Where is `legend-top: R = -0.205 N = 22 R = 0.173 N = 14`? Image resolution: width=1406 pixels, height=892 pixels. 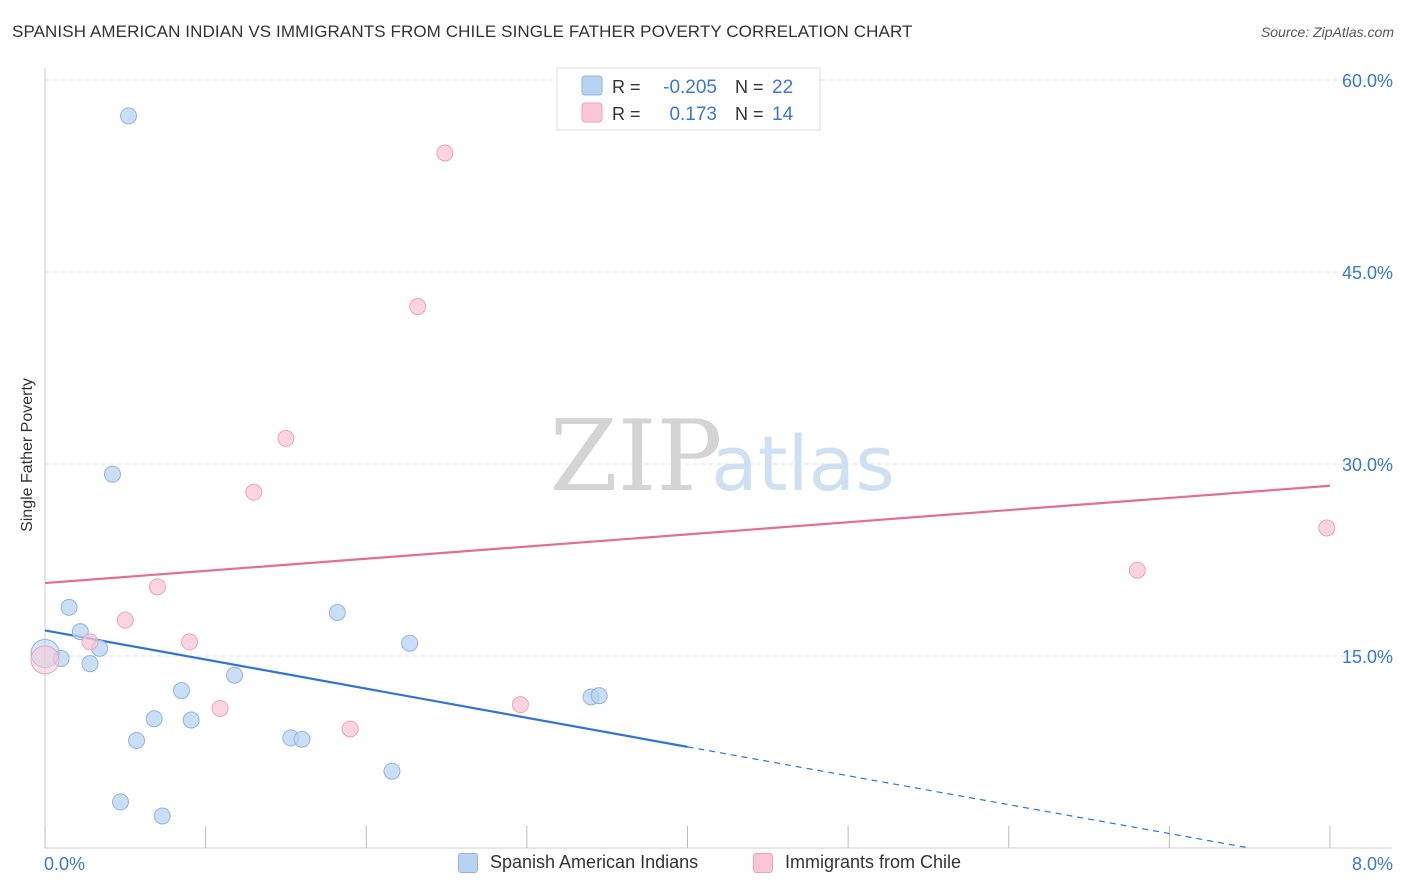
legend-top: R = -0.205 N = 22 R = 0.173 N = 14 is located at coordinates (688, 99).